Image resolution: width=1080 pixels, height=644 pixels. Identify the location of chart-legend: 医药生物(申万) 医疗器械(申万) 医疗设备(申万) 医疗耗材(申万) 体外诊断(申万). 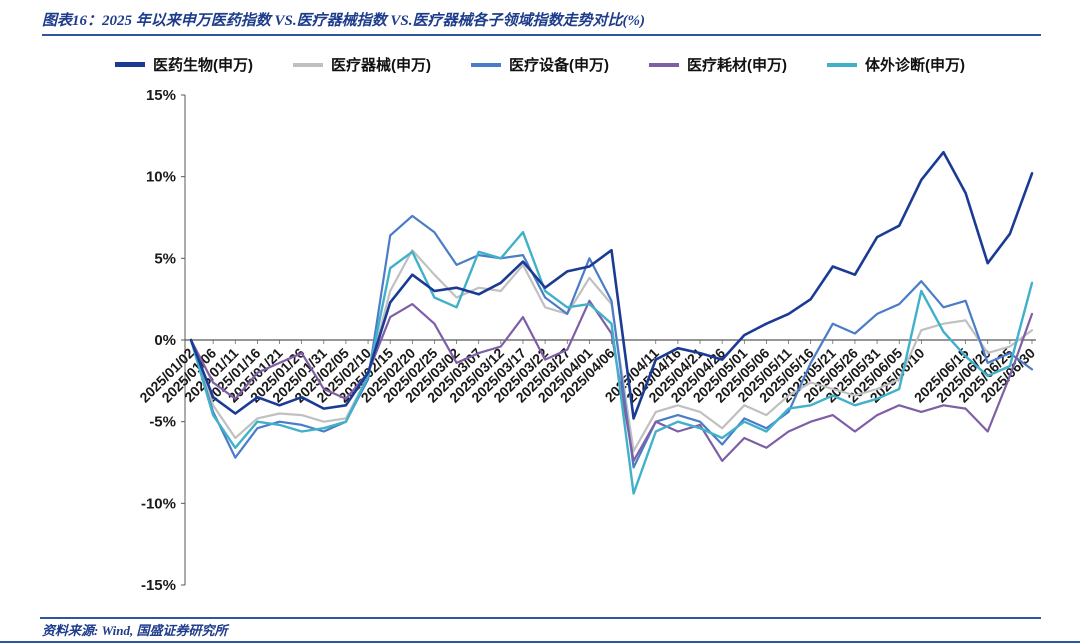
(540, 64).